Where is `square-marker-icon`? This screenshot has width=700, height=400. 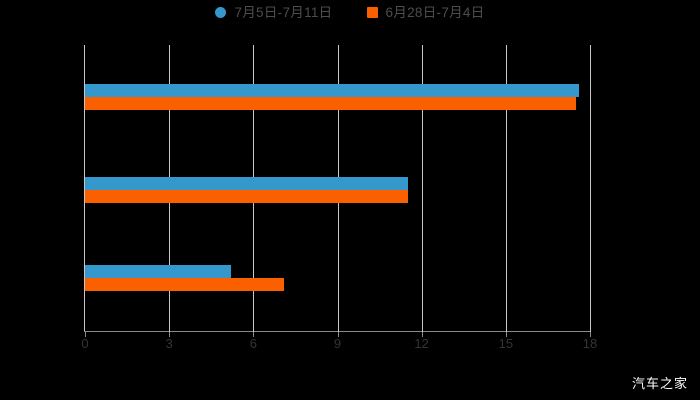 square-marker-icon is located at coordinates (372, 13).